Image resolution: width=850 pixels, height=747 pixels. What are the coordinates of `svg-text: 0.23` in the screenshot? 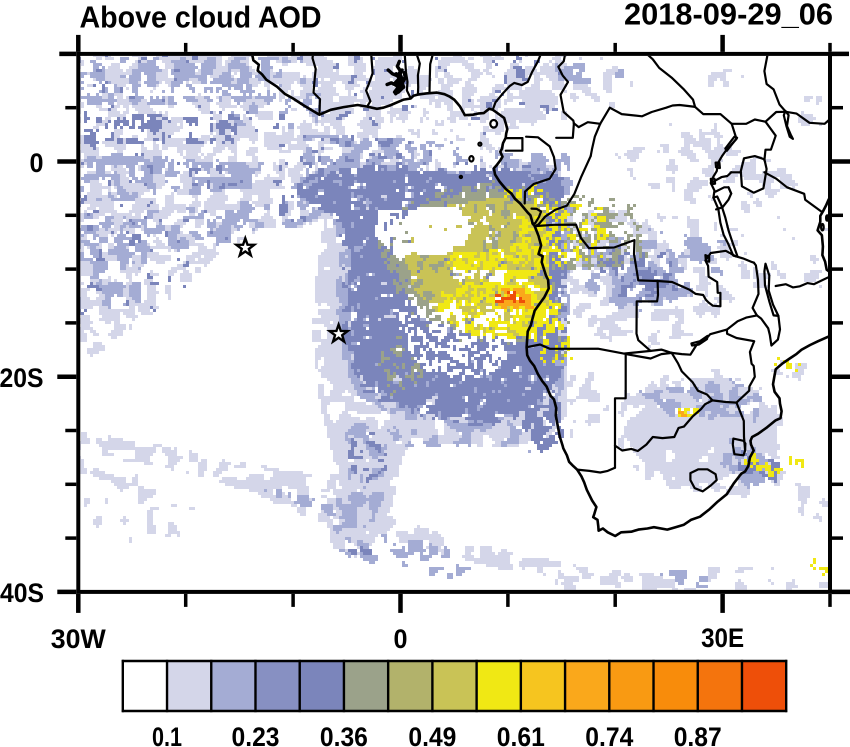 It's located at (256, 734).